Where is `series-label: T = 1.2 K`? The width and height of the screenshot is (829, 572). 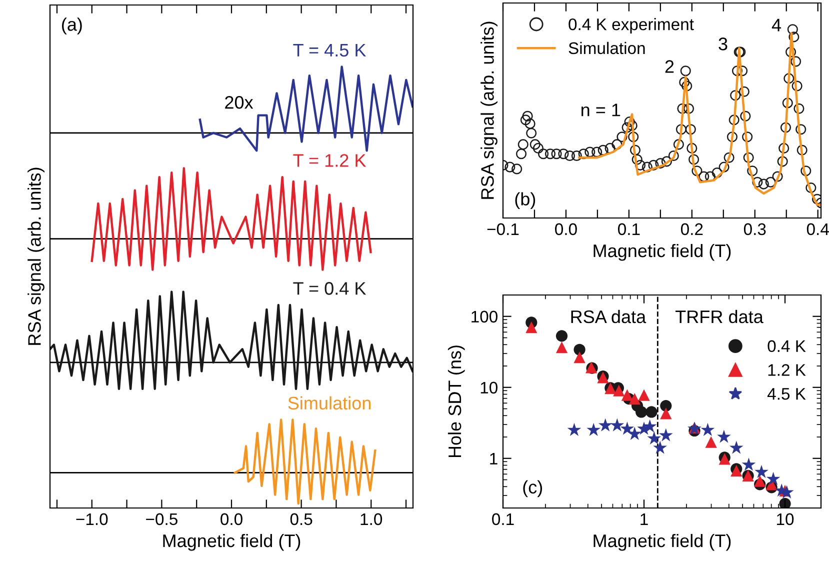
series-label: T = 1.2 K is located at coordinates (329, 160).